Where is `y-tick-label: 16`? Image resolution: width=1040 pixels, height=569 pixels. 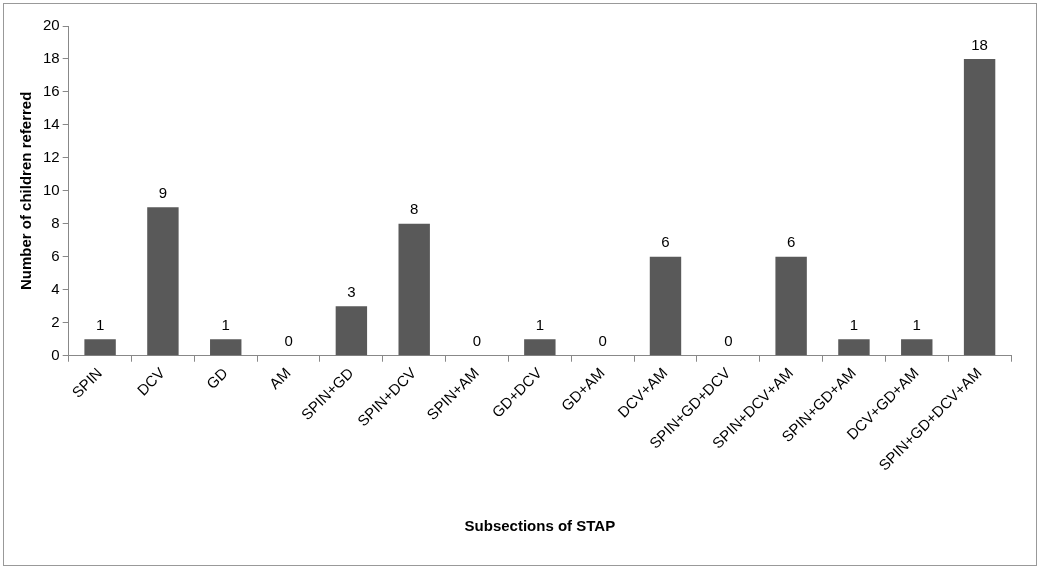
y-tick-label: 16 is located at coordinates (51, 91).